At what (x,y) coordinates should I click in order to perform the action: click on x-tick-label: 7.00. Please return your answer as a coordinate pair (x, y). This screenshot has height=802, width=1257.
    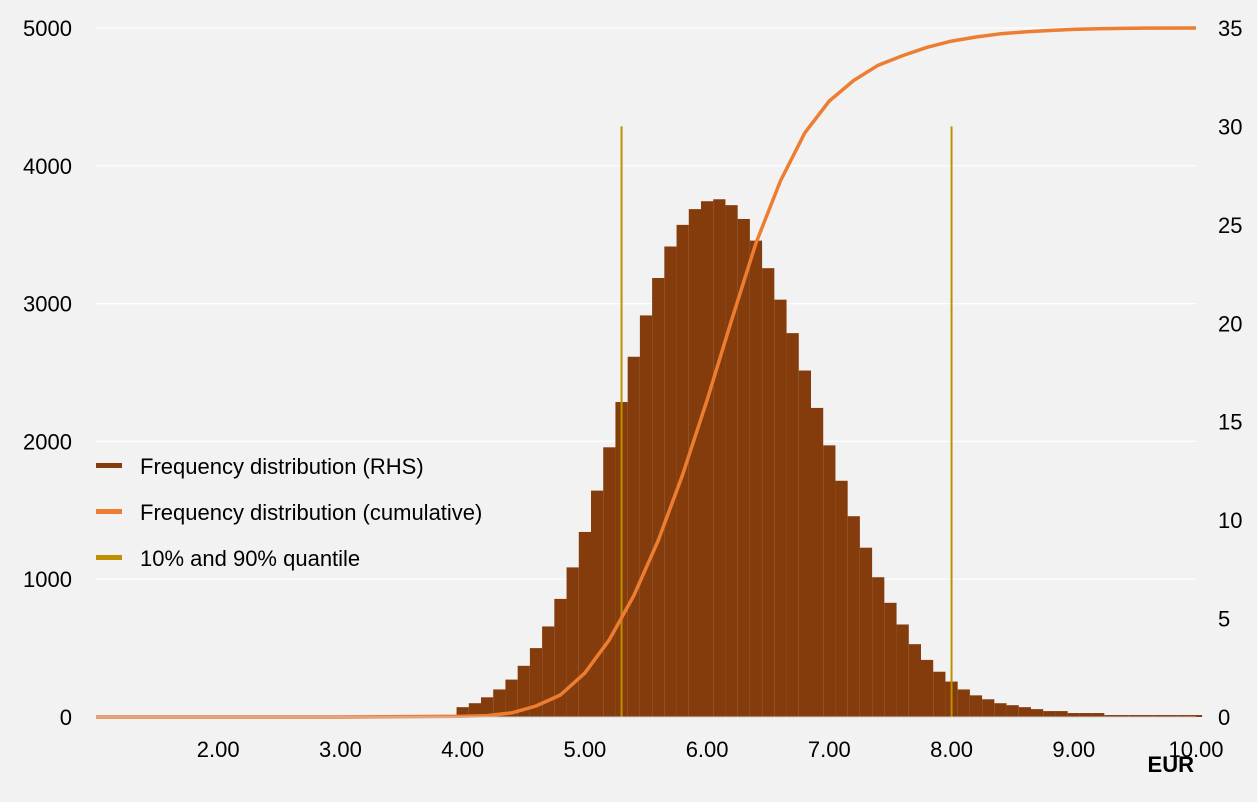
    Looking at the image, I should click on (829, 749).